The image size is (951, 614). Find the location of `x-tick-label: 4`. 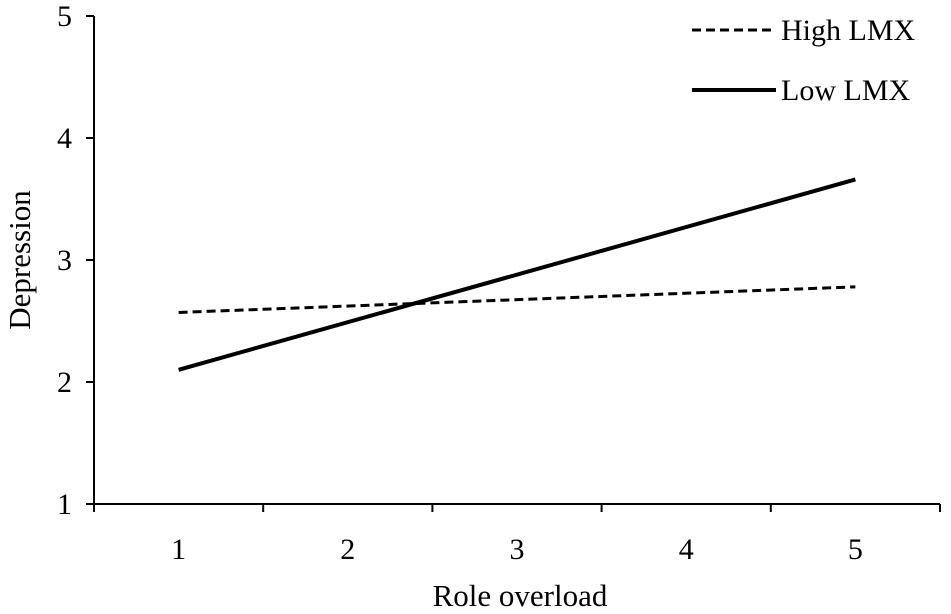

x-tick-label: 4 is located at coordinates (686, 549).